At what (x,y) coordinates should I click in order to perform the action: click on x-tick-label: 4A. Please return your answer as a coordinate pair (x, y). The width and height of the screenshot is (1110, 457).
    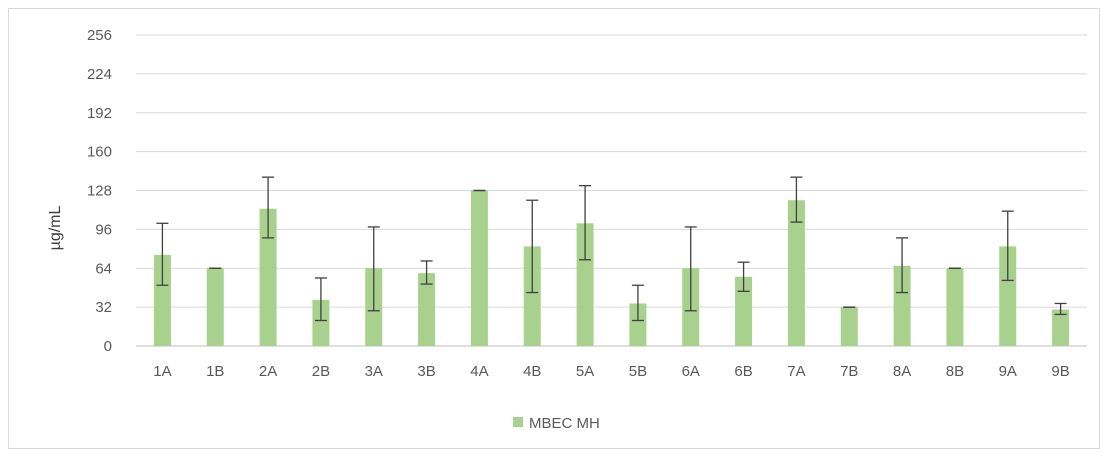
    Looking at the image, I should click on (479, 371).